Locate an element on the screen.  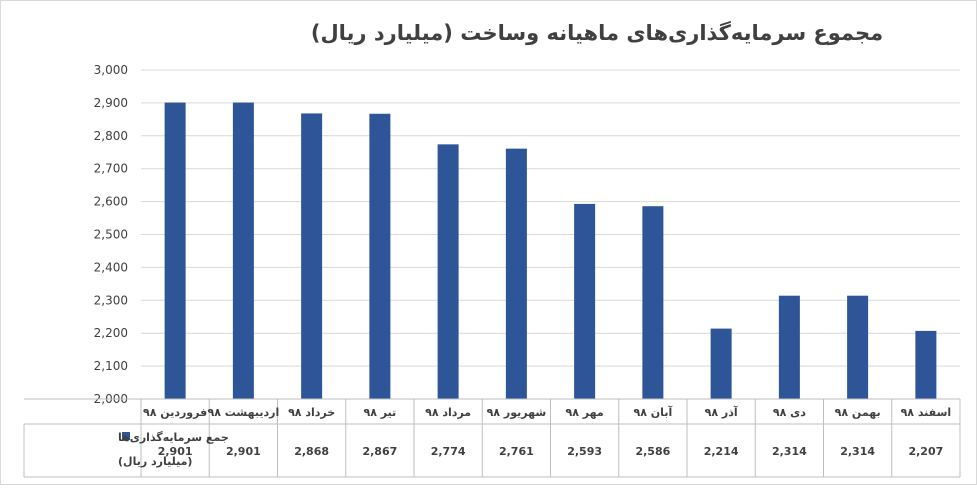
y-tick-label: 2,600 is located at coordinates (111, 202).